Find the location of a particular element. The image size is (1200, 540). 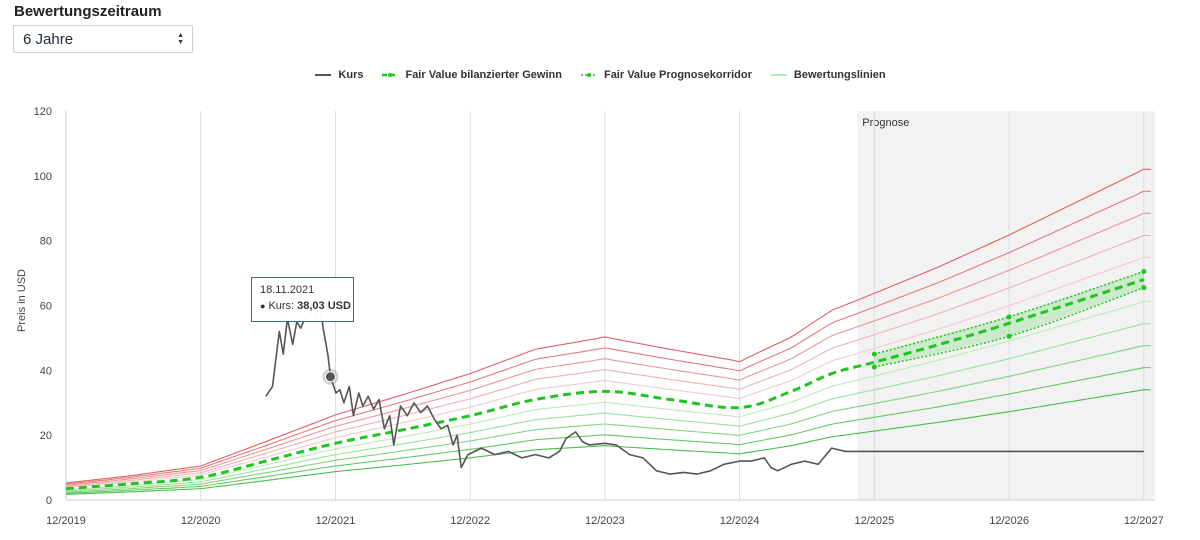

y-tick-label: 20 is located at coordinates (46, 436).